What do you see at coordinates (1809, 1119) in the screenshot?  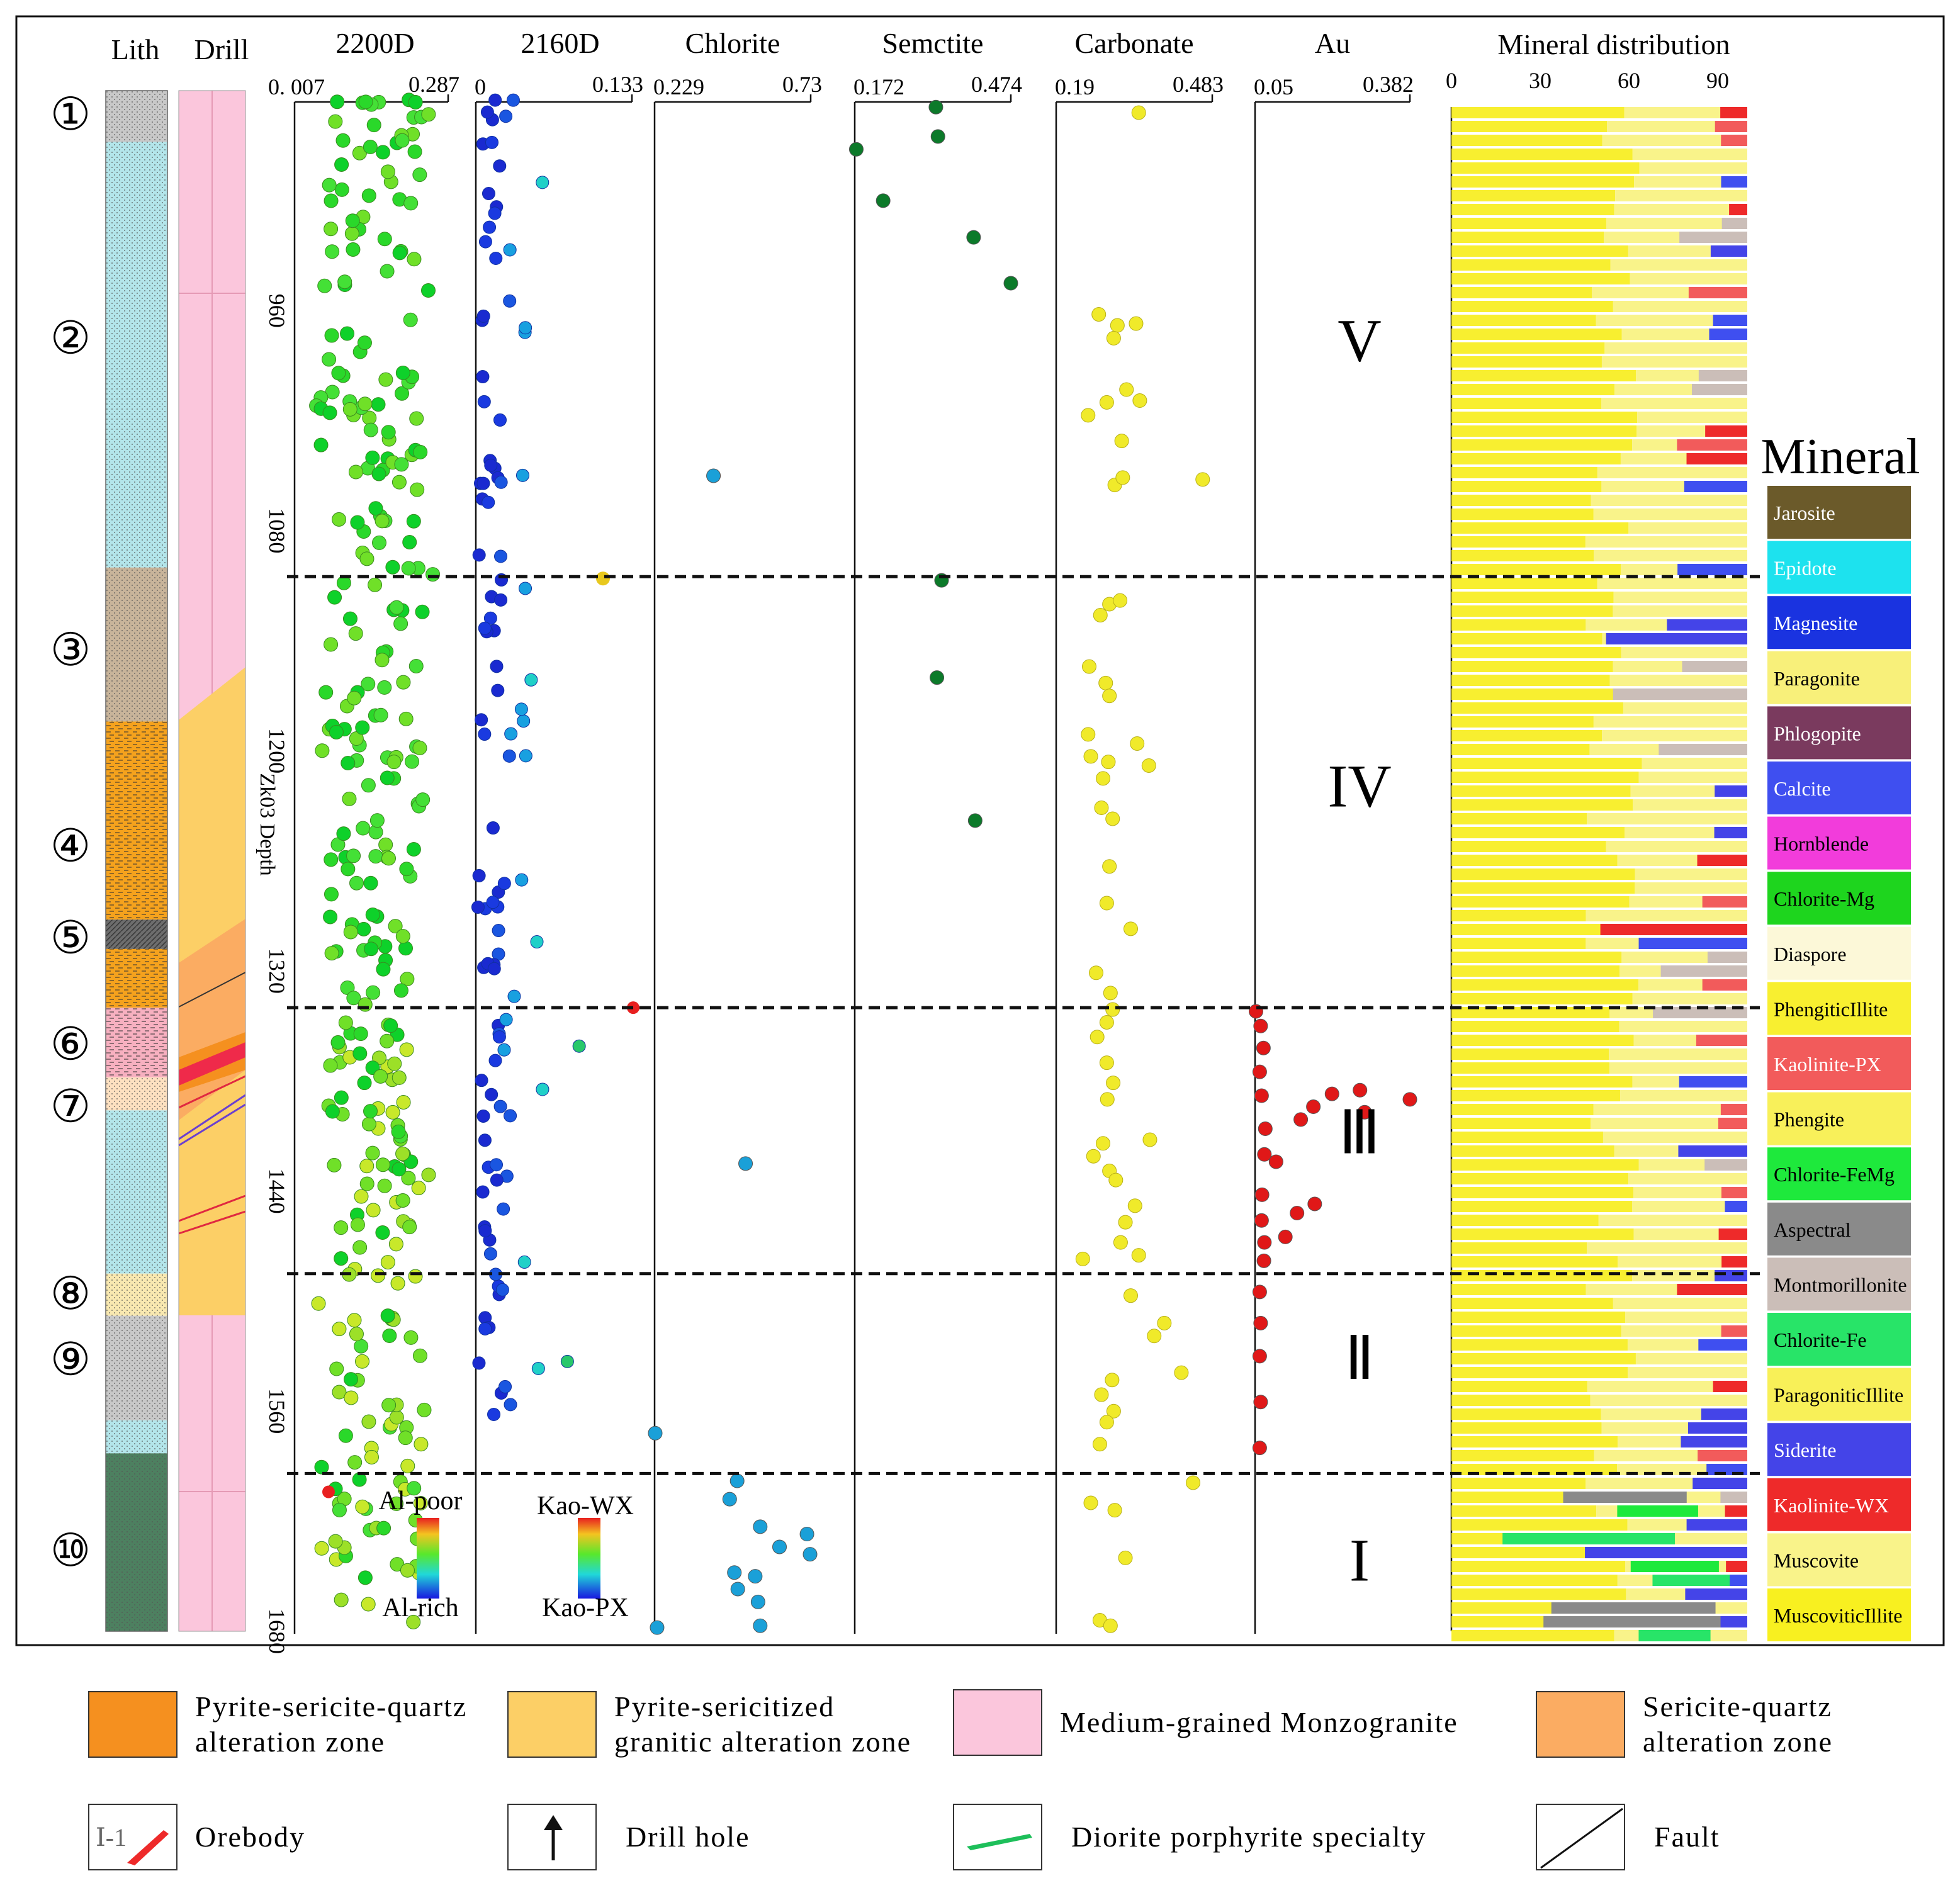 I see `mineral-legend-label: Phengite` at bounding box center [1809, 1119].